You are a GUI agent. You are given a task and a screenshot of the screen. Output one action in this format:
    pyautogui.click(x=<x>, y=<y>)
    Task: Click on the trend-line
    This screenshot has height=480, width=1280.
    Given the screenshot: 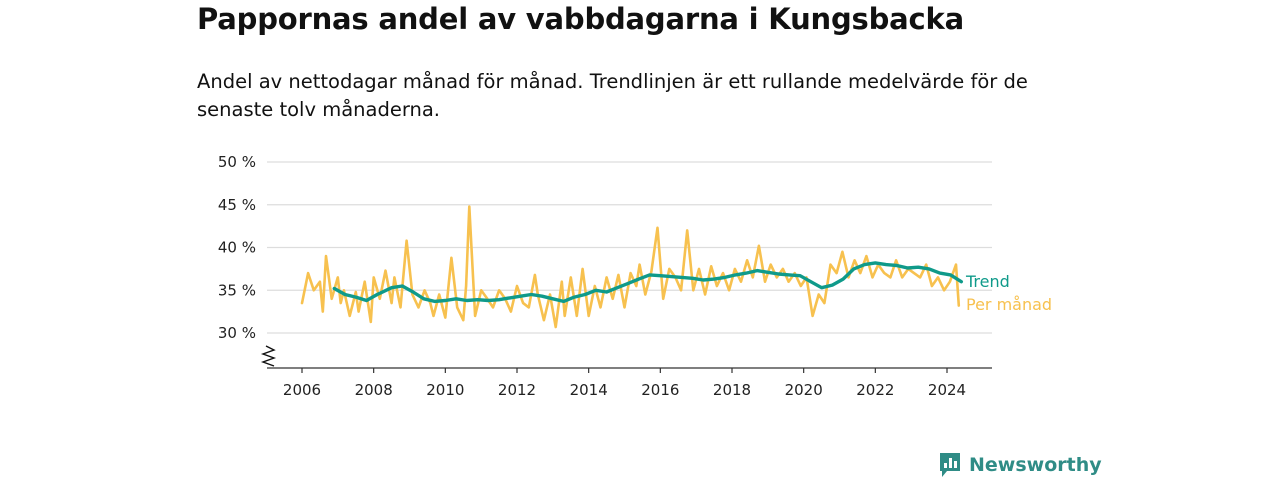 What is the action you would take?
    pyautogui.click(x=647, y=282)
    